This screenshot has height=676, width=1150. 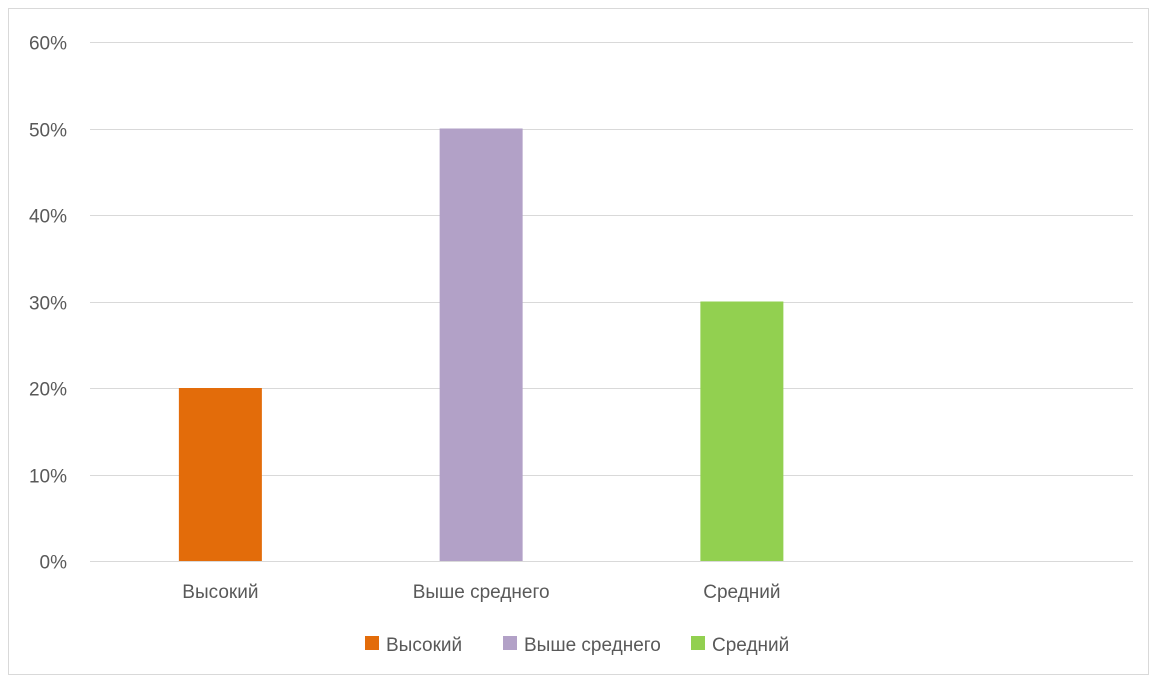 I want to click on x-axis-tick-labels: Высокий Выше среднего Средний, so click(x=481, y=592).